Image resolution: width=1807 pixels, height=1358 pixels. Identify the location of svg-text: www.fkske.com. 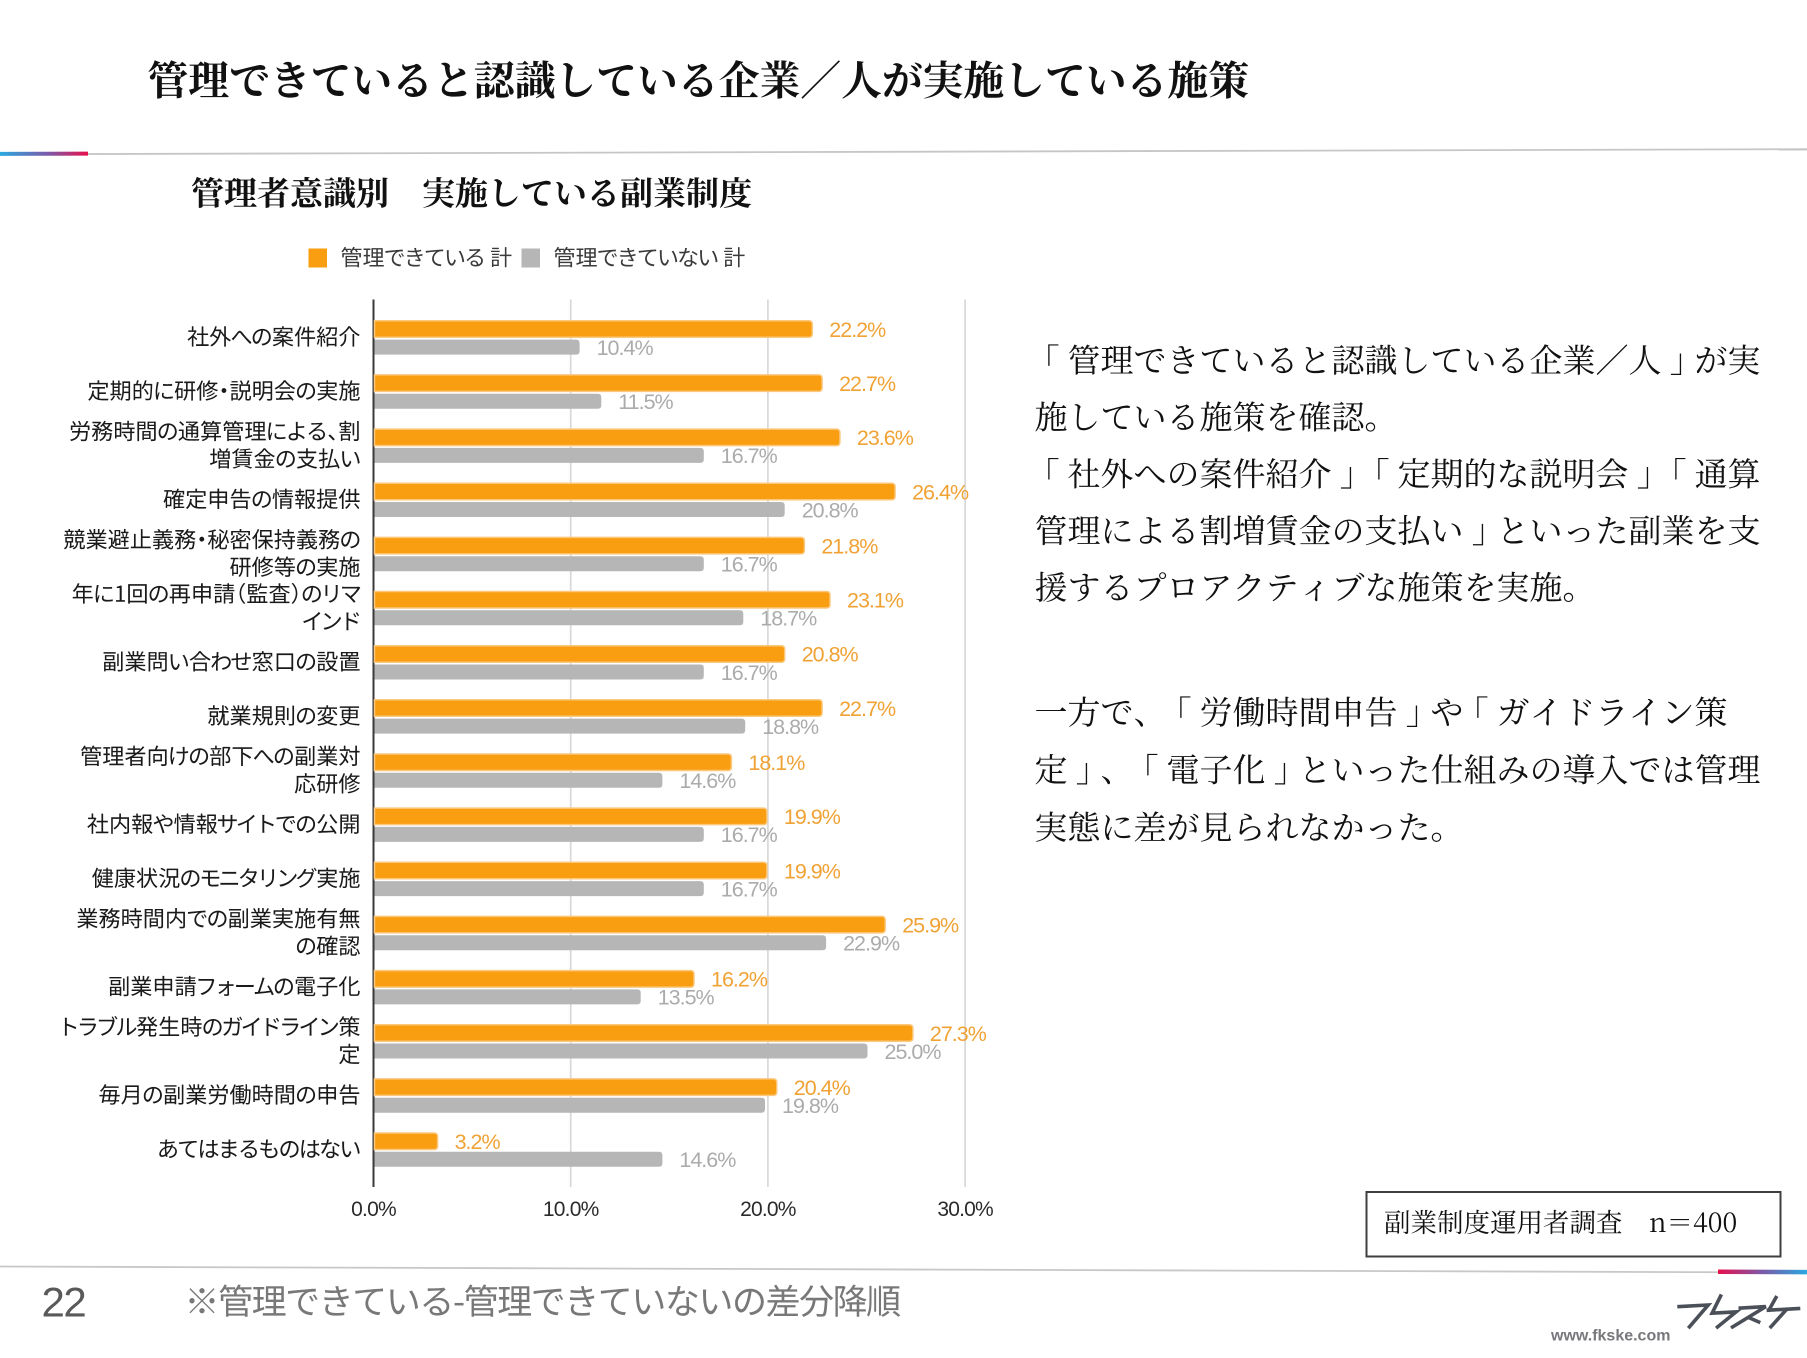
(1610, 1336).